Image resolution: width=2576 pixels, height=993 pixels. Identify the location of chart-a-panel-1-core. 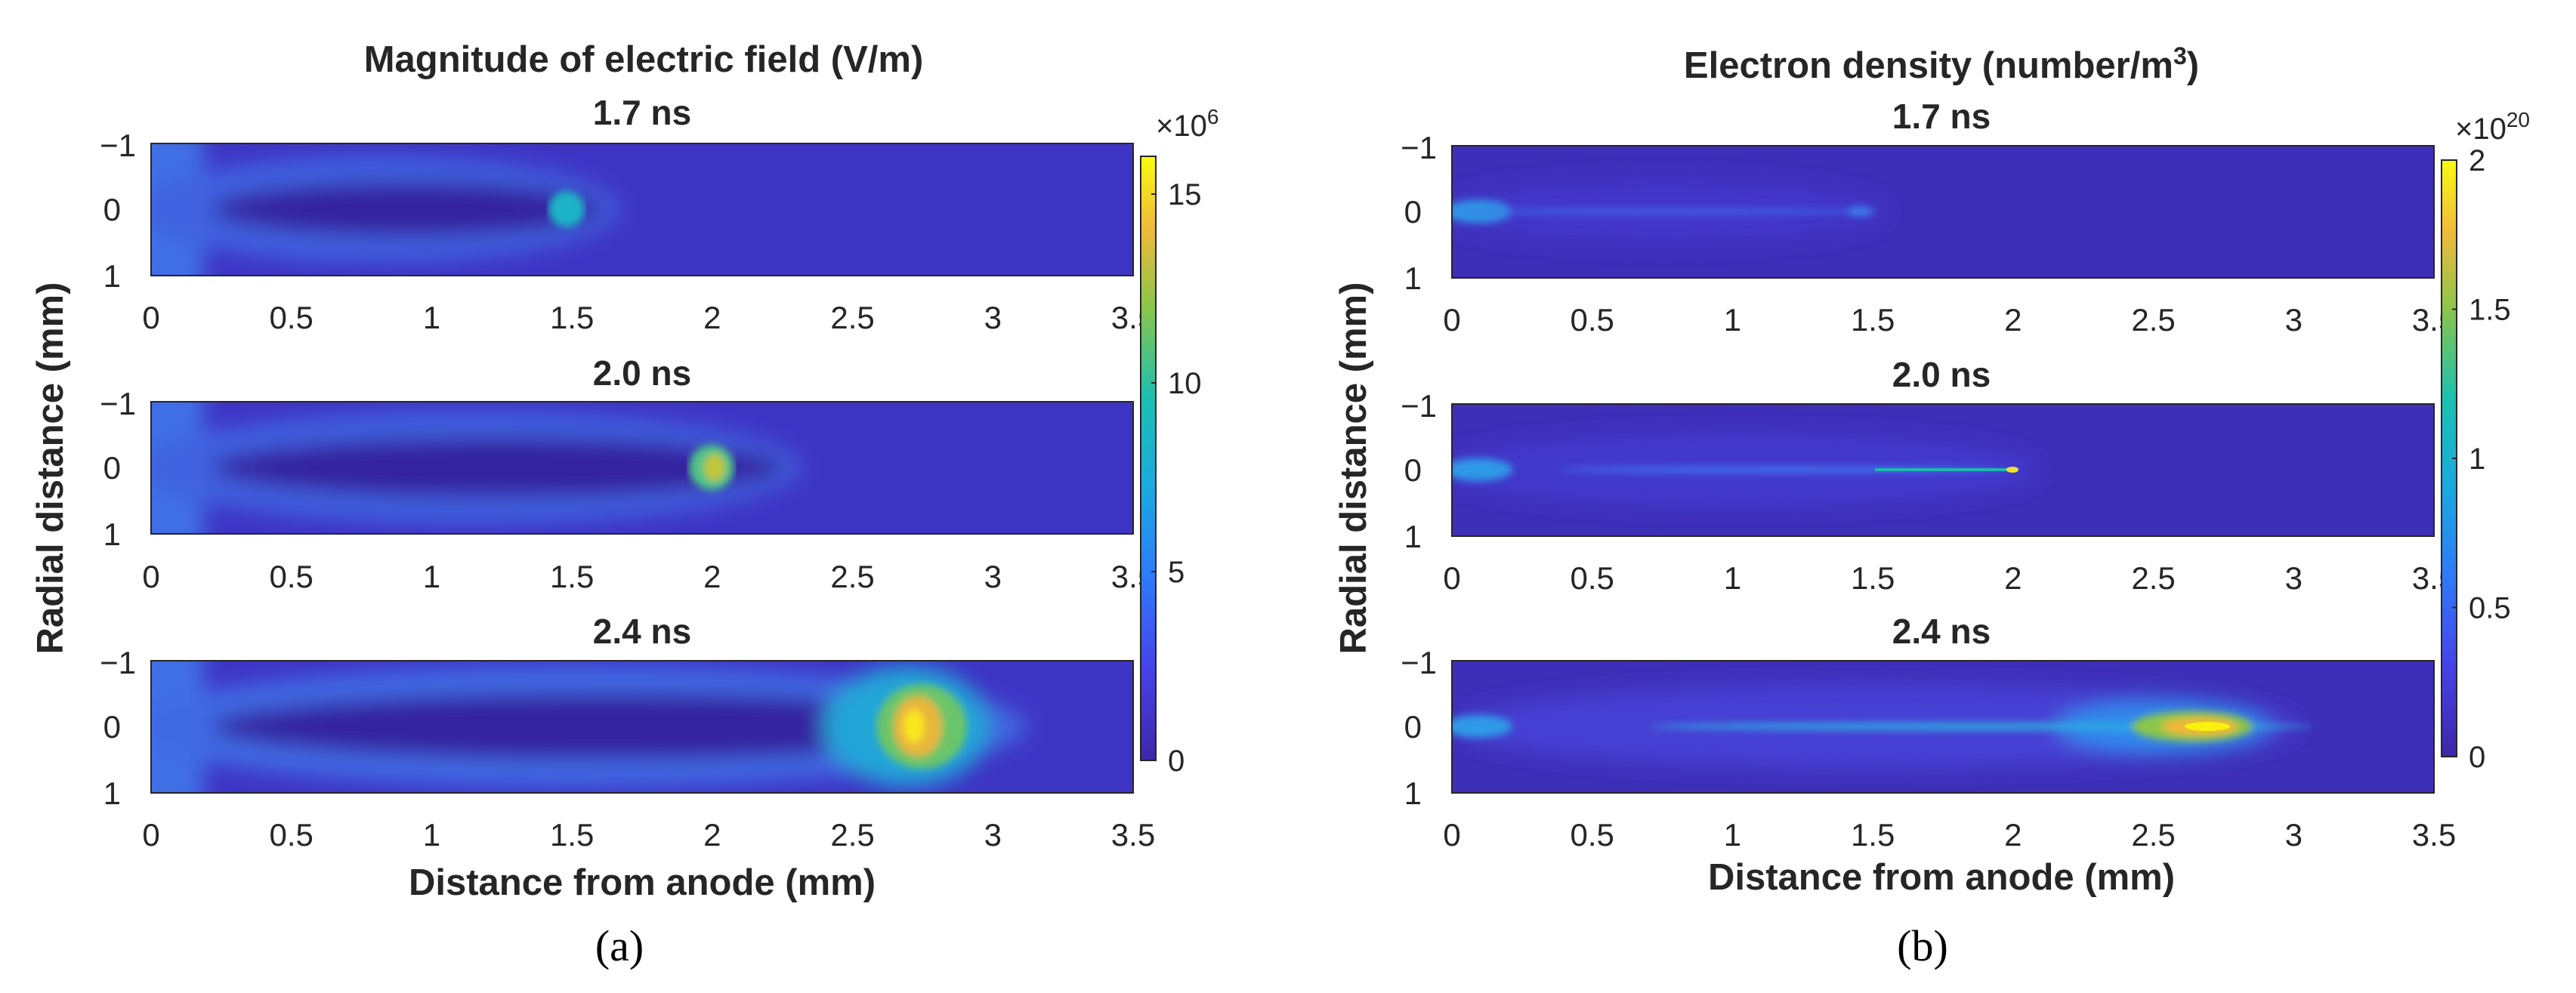
(408, 209).